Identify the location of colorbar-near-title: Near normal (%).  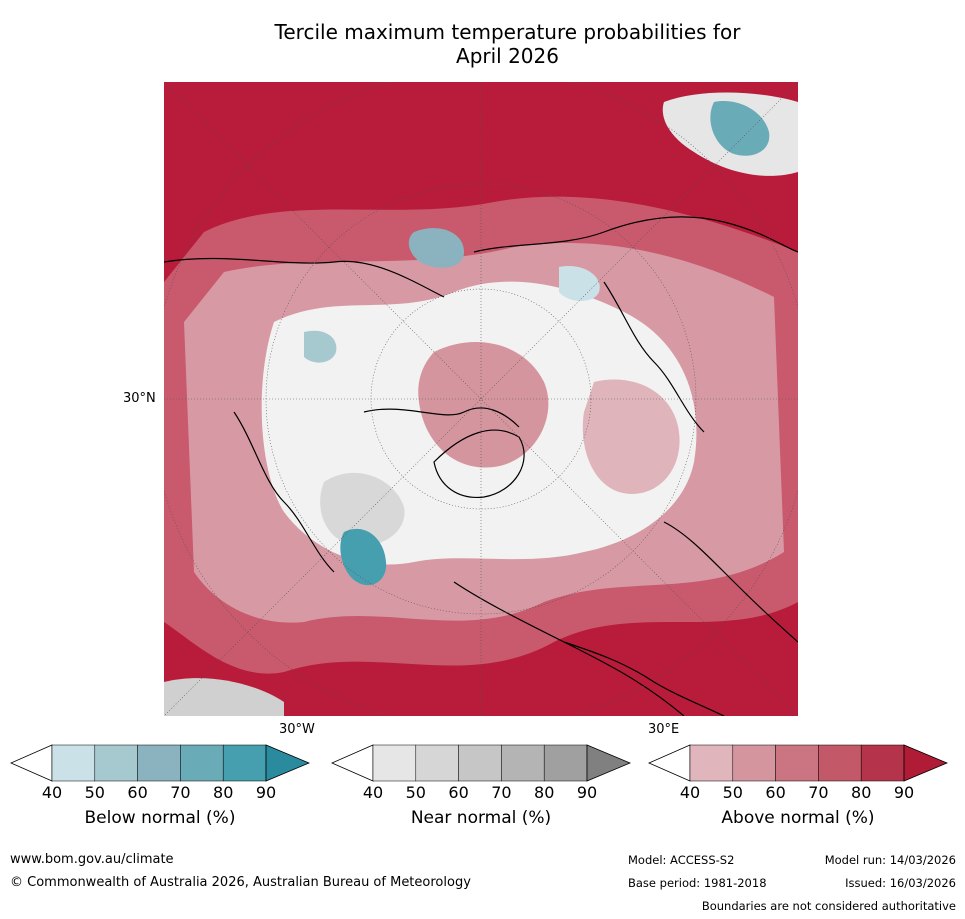
(481, 818).